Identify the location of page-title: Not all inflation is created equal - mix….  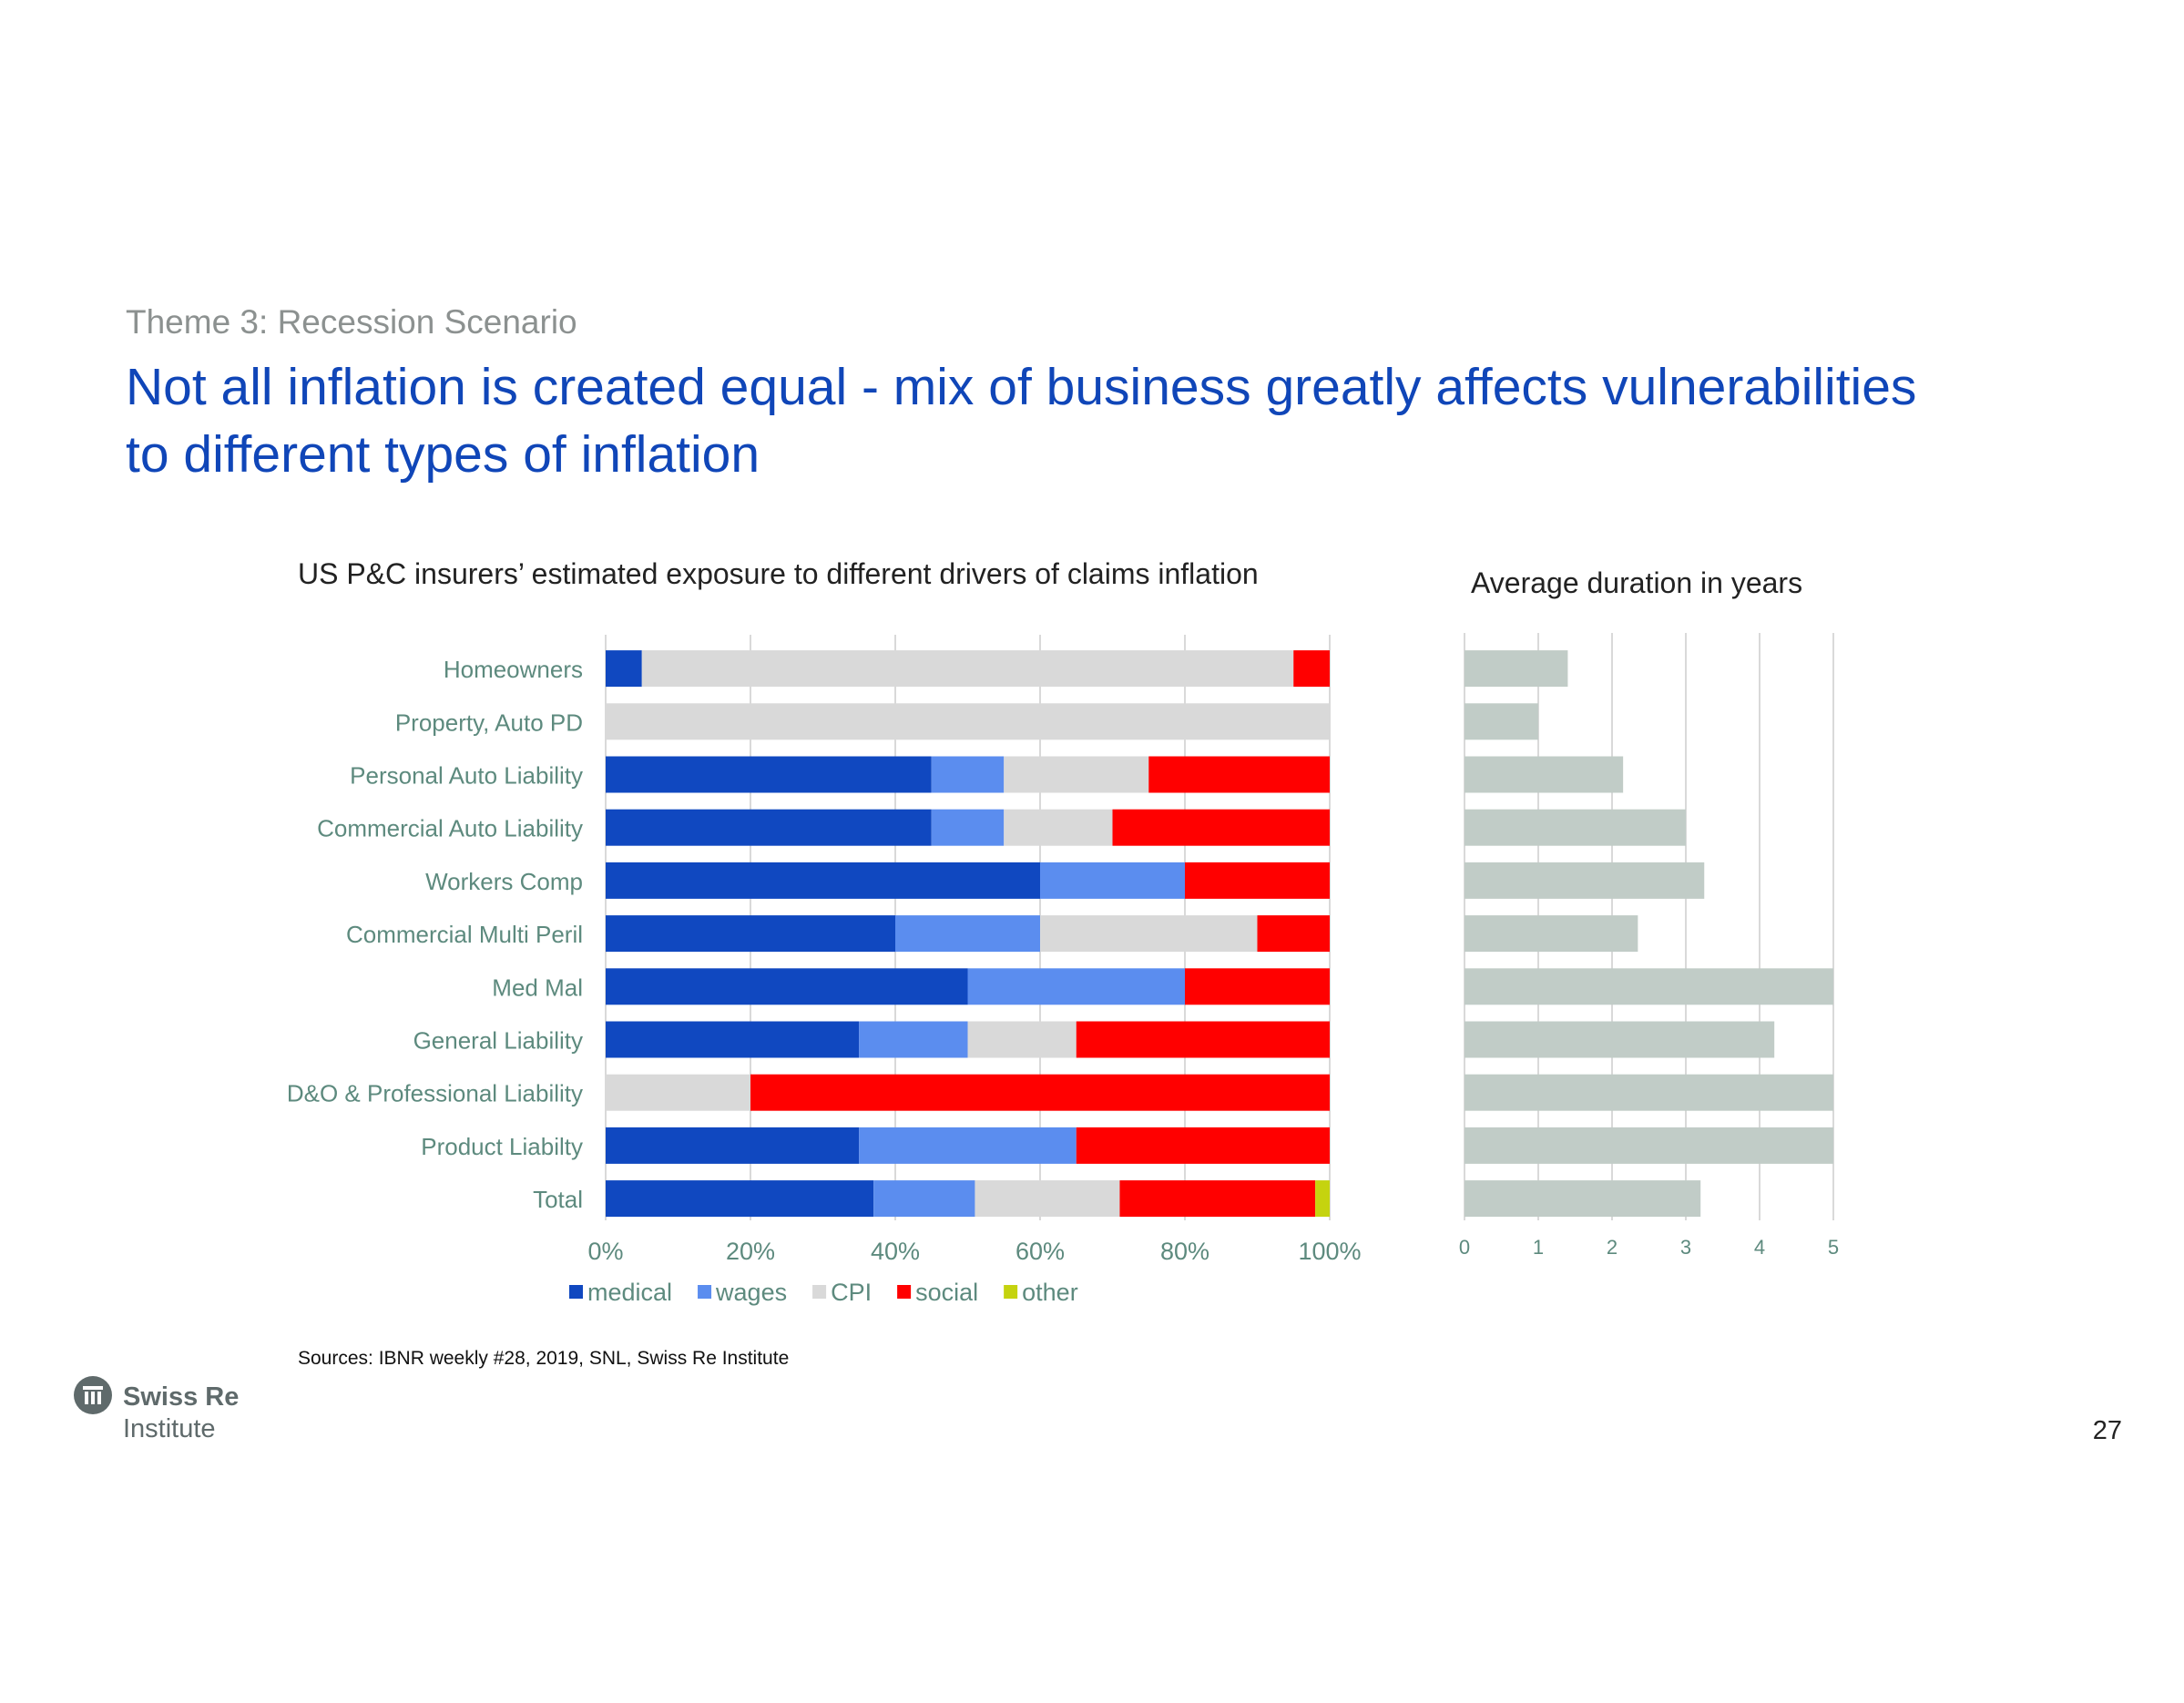
(1128, 420).